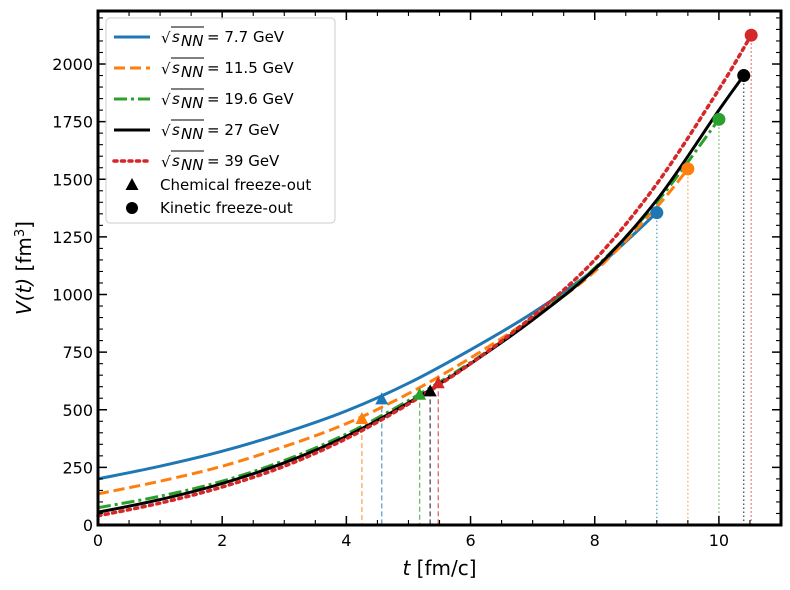 This screenshot has width=790, height=590. I want to click on y-axis-label-var: V(t), so click(24, 296).